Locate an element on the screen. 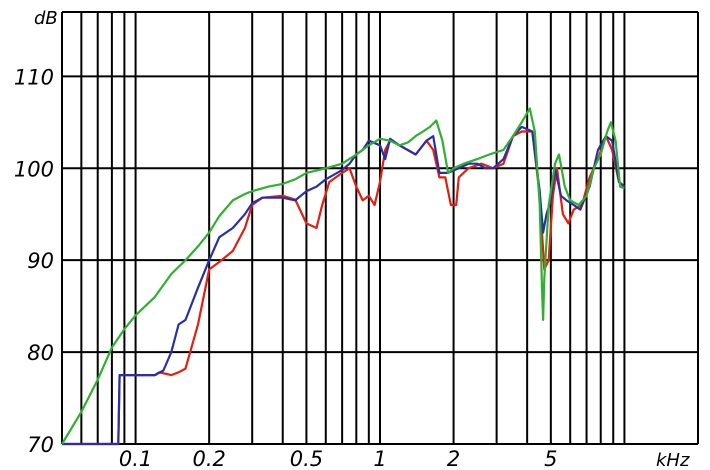 The width and height of the screenshot is (710, 470). x-tick-label: 0.1 is located at coordinates (135, 458).